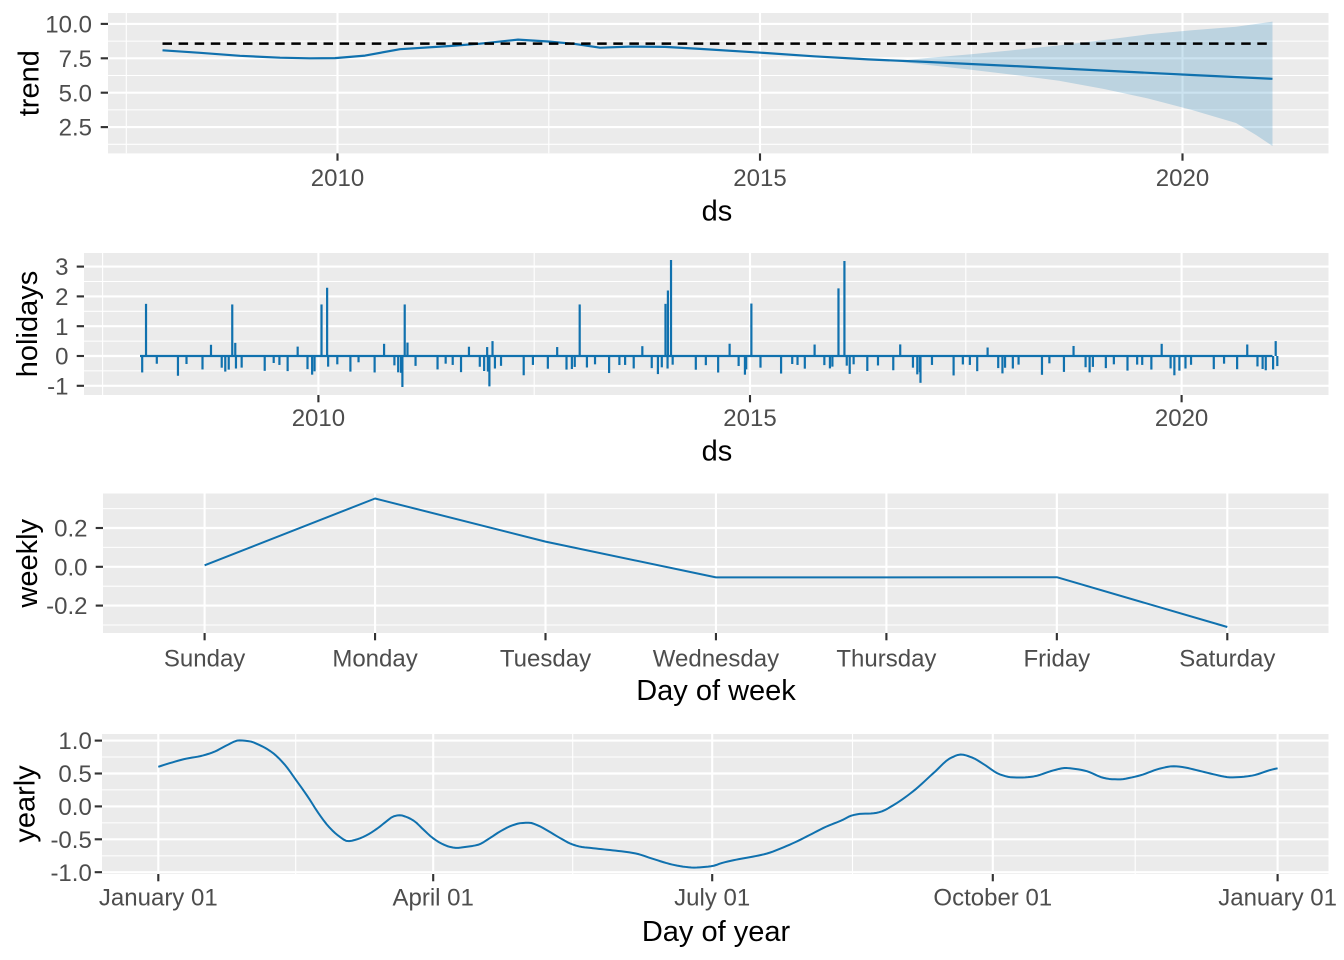  Describe the element at coordinates (61, 357) in the screenshot. I see `svg-text: 0` at that location.